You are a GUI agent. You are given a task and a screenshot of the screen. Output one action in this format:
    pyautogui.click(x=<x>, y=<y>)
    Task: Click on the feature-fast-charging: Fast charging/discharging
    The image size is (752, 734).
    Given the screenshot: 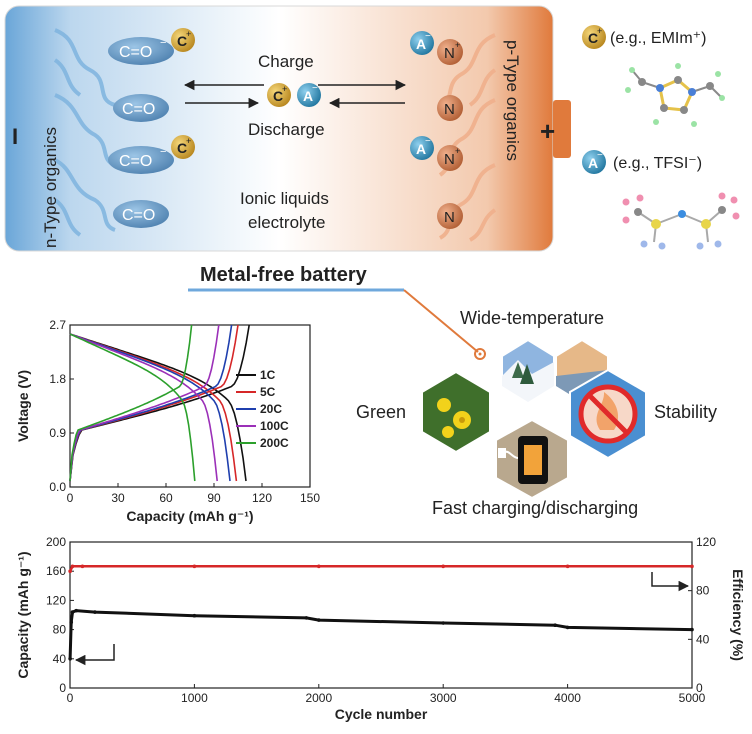 What is the action you would take?
    pyautogui.click(x=535, y=508)
    